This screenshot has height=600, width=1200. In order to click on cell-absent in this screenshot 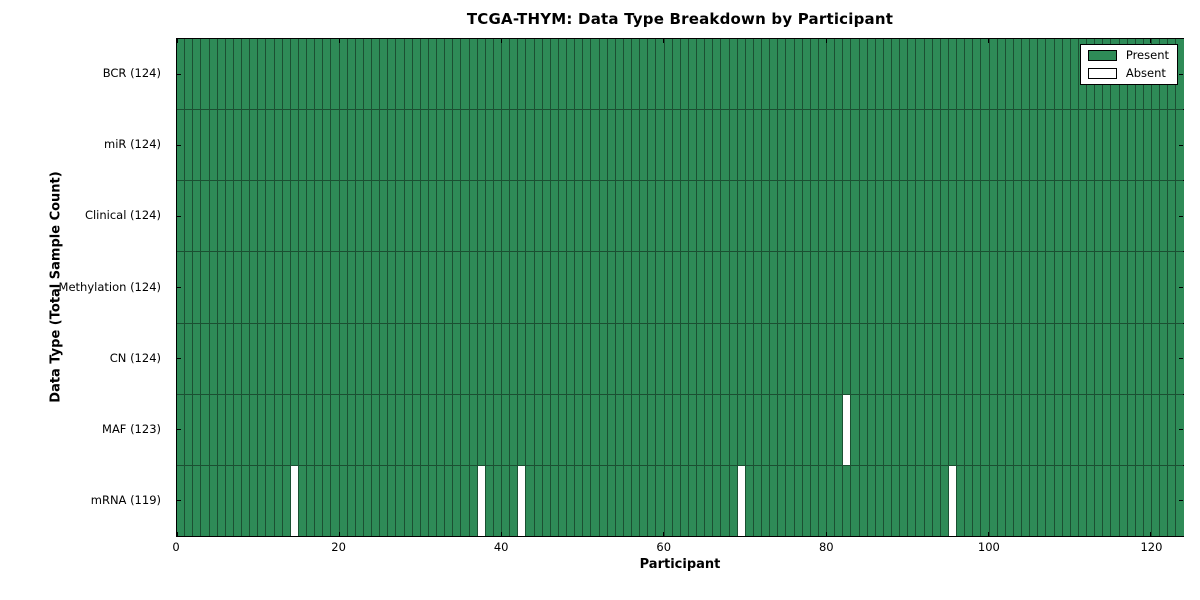, I will do `click(294, 500)`.